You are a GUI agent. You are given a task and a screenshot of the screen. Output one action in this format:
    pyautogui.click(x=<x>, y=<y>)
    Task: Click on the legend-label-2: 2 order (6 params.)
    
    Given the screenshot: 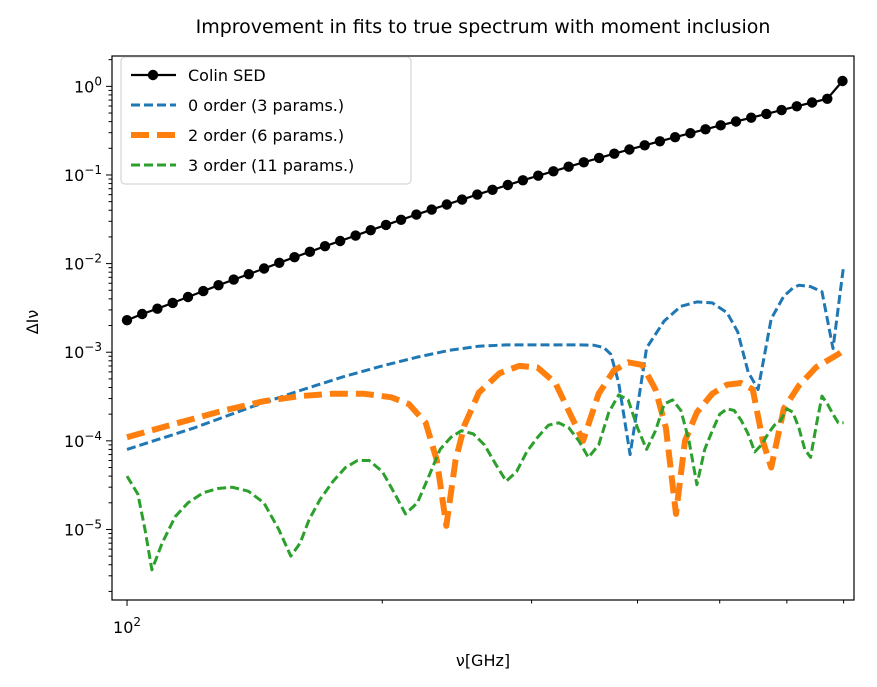 What is the action you would take?
    pyautogui.click(x=266, y=135)
    